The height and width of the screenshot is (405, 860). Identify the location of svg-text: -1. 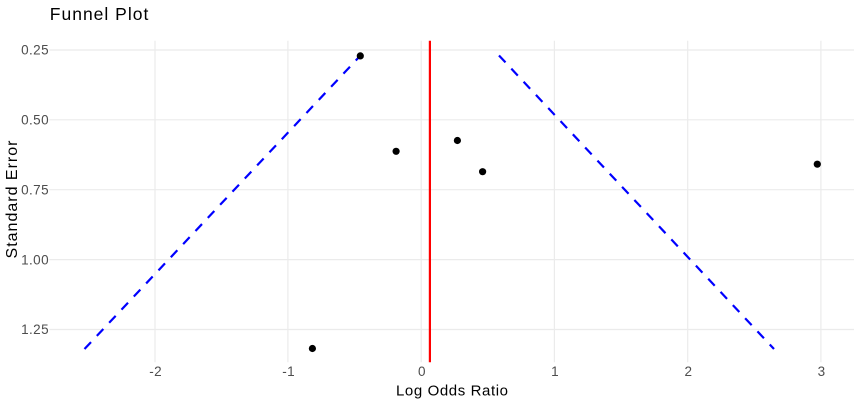
(288, 371).